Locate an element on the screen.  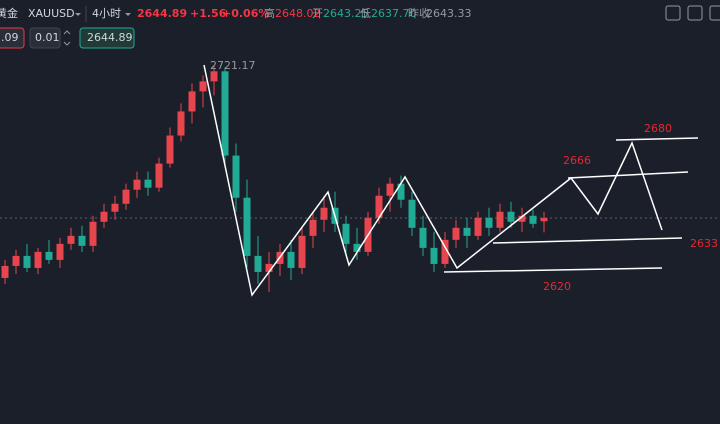
price: 2644.89 is located at coordinates (162, 13).